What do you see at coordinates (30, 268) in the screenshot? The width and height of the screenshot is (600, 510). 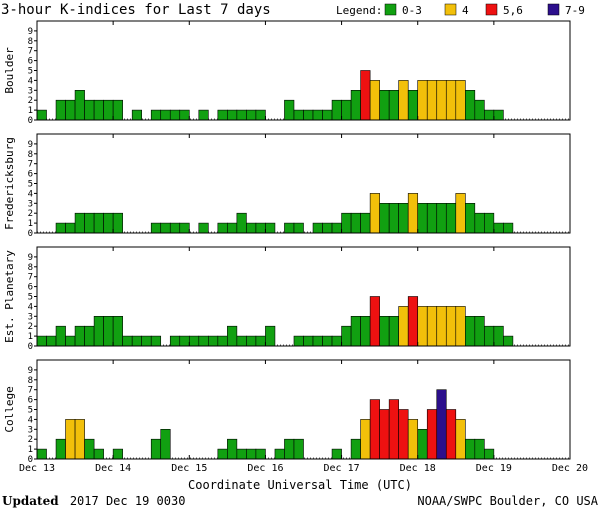 I see `y-tick-label: 8` at bounding box center [30, 268].